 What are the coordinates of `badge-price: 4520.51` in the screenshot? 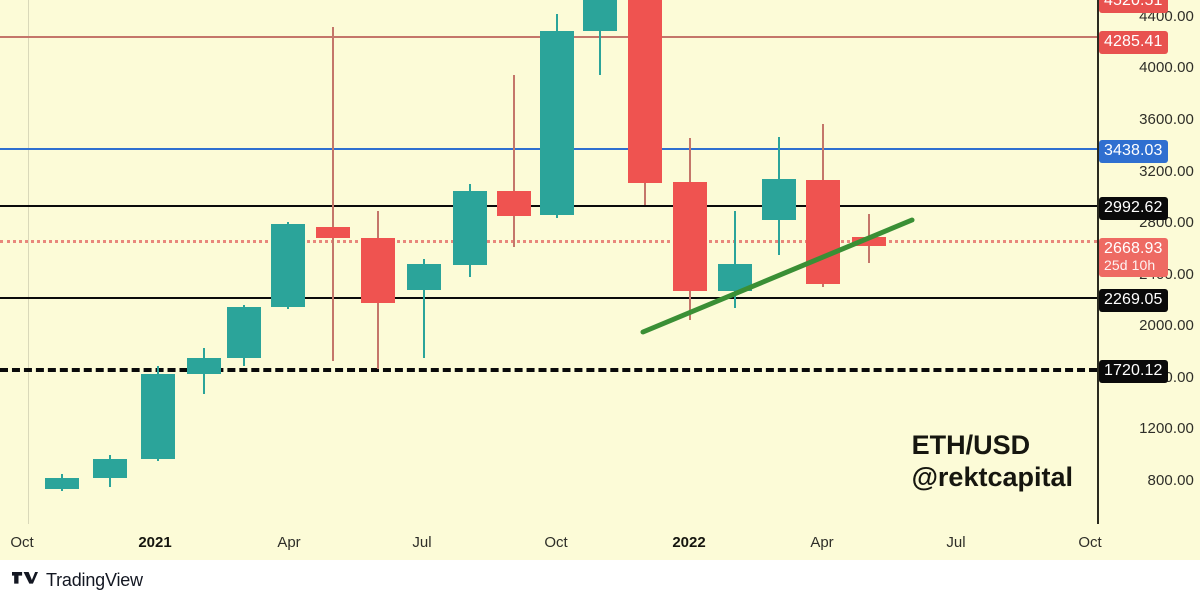 It's located at (1133, 4).